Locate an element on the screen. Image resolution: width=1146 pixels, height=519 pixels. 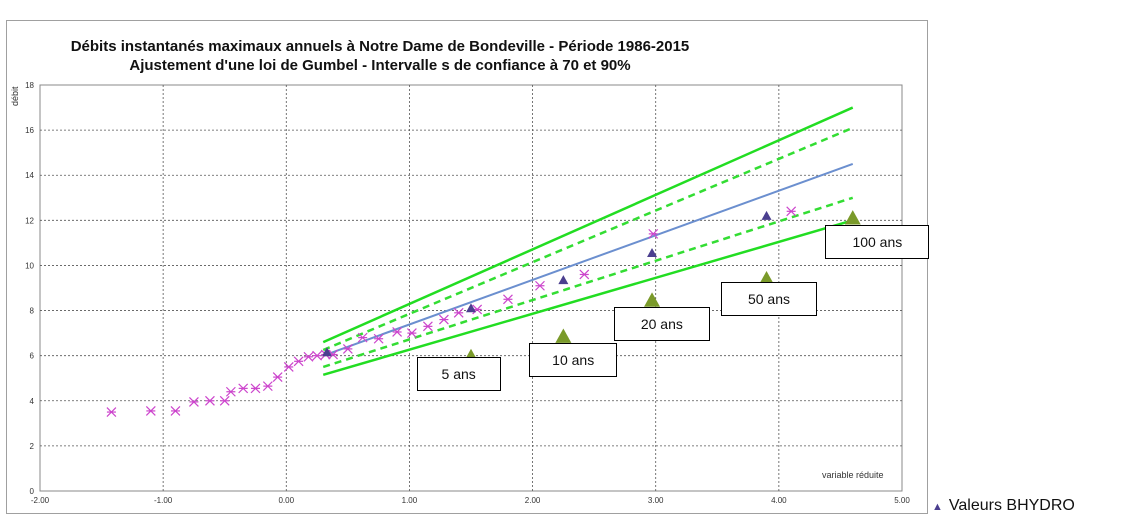
x-tick-label: -1.00 is located at coordinates (163, 500).